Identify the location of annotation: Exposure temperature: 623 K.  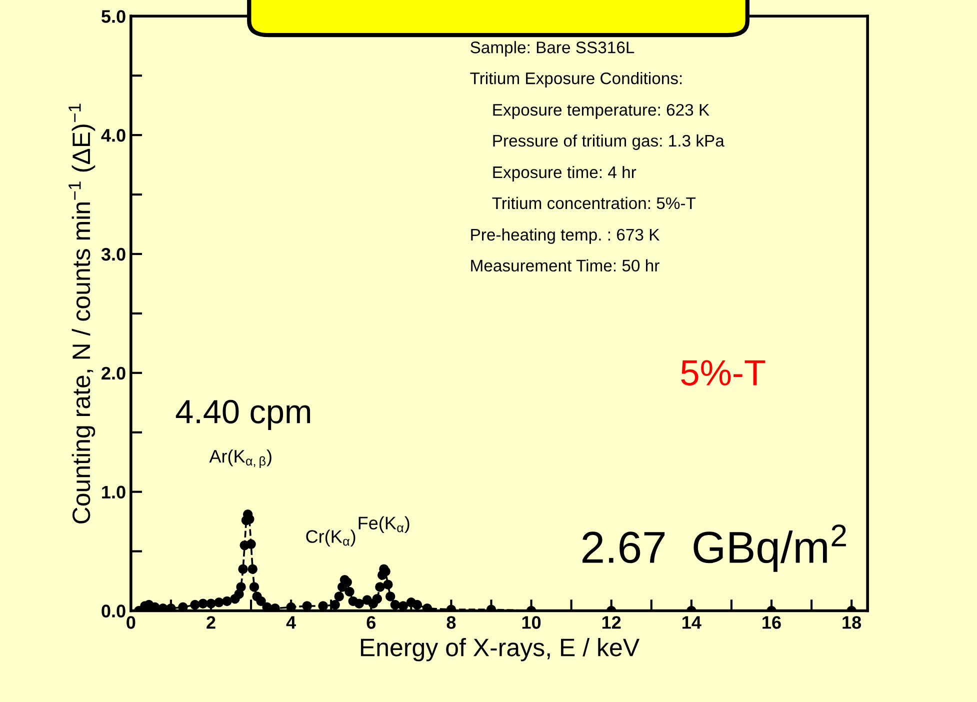
(601, 112).